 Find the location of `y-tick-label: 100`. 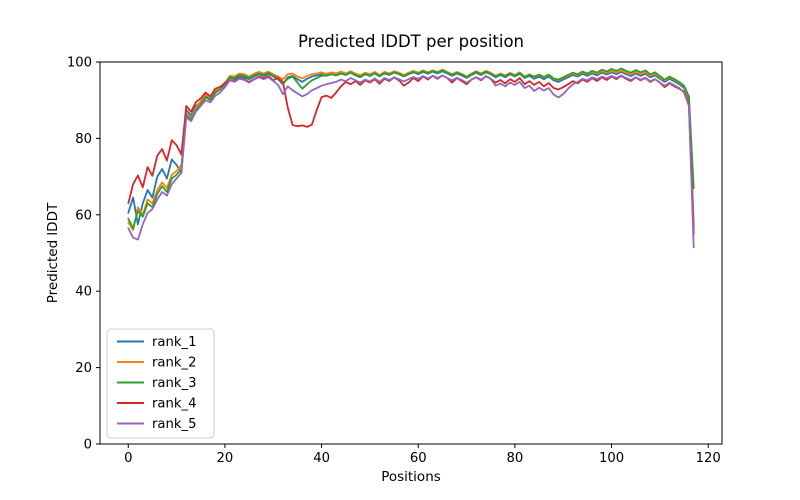

y-tick-label: 100 is located at coordinates (79, 63).